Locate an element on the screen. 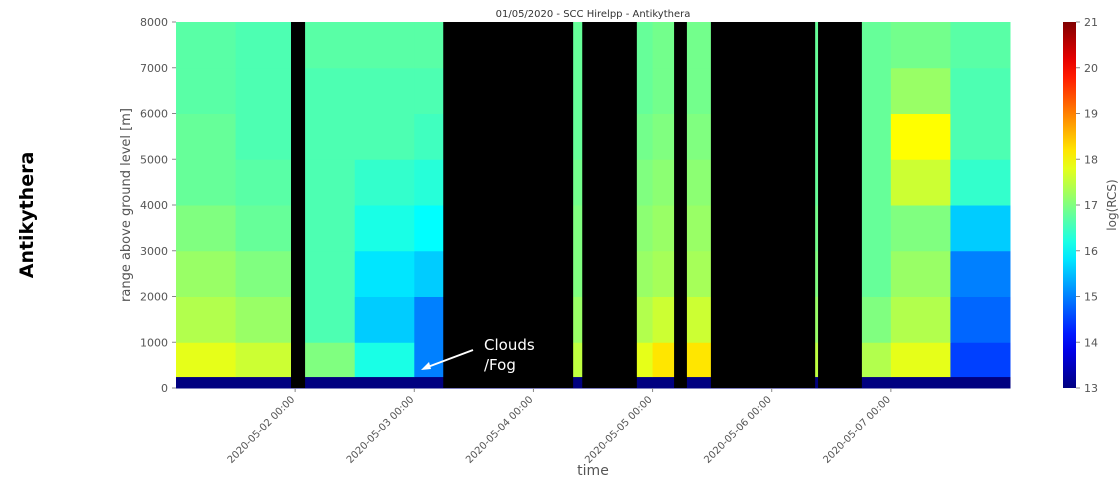  annotation-text: Clouds is located at coordinates (509, 345).